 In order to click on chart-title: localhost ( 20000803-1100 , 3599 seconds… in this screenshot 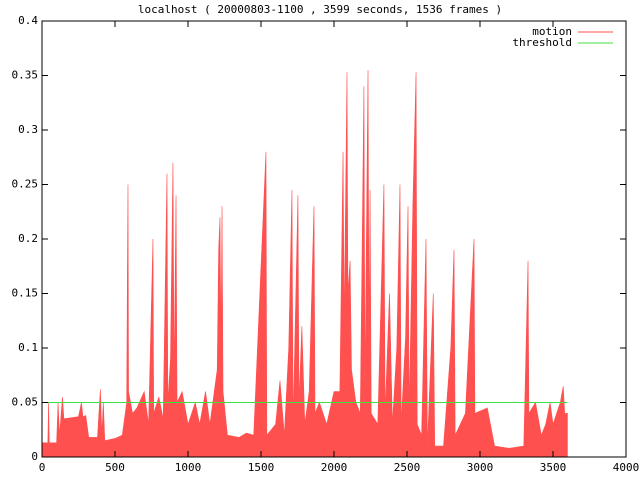, I will do `click(320, 9)`.